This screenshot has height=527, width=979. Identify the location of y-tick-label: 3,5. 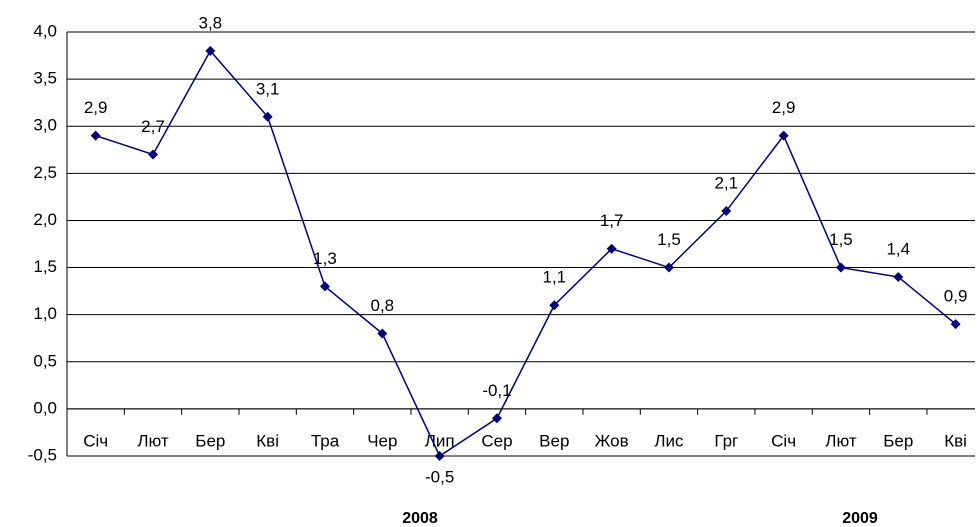
(45, 78).